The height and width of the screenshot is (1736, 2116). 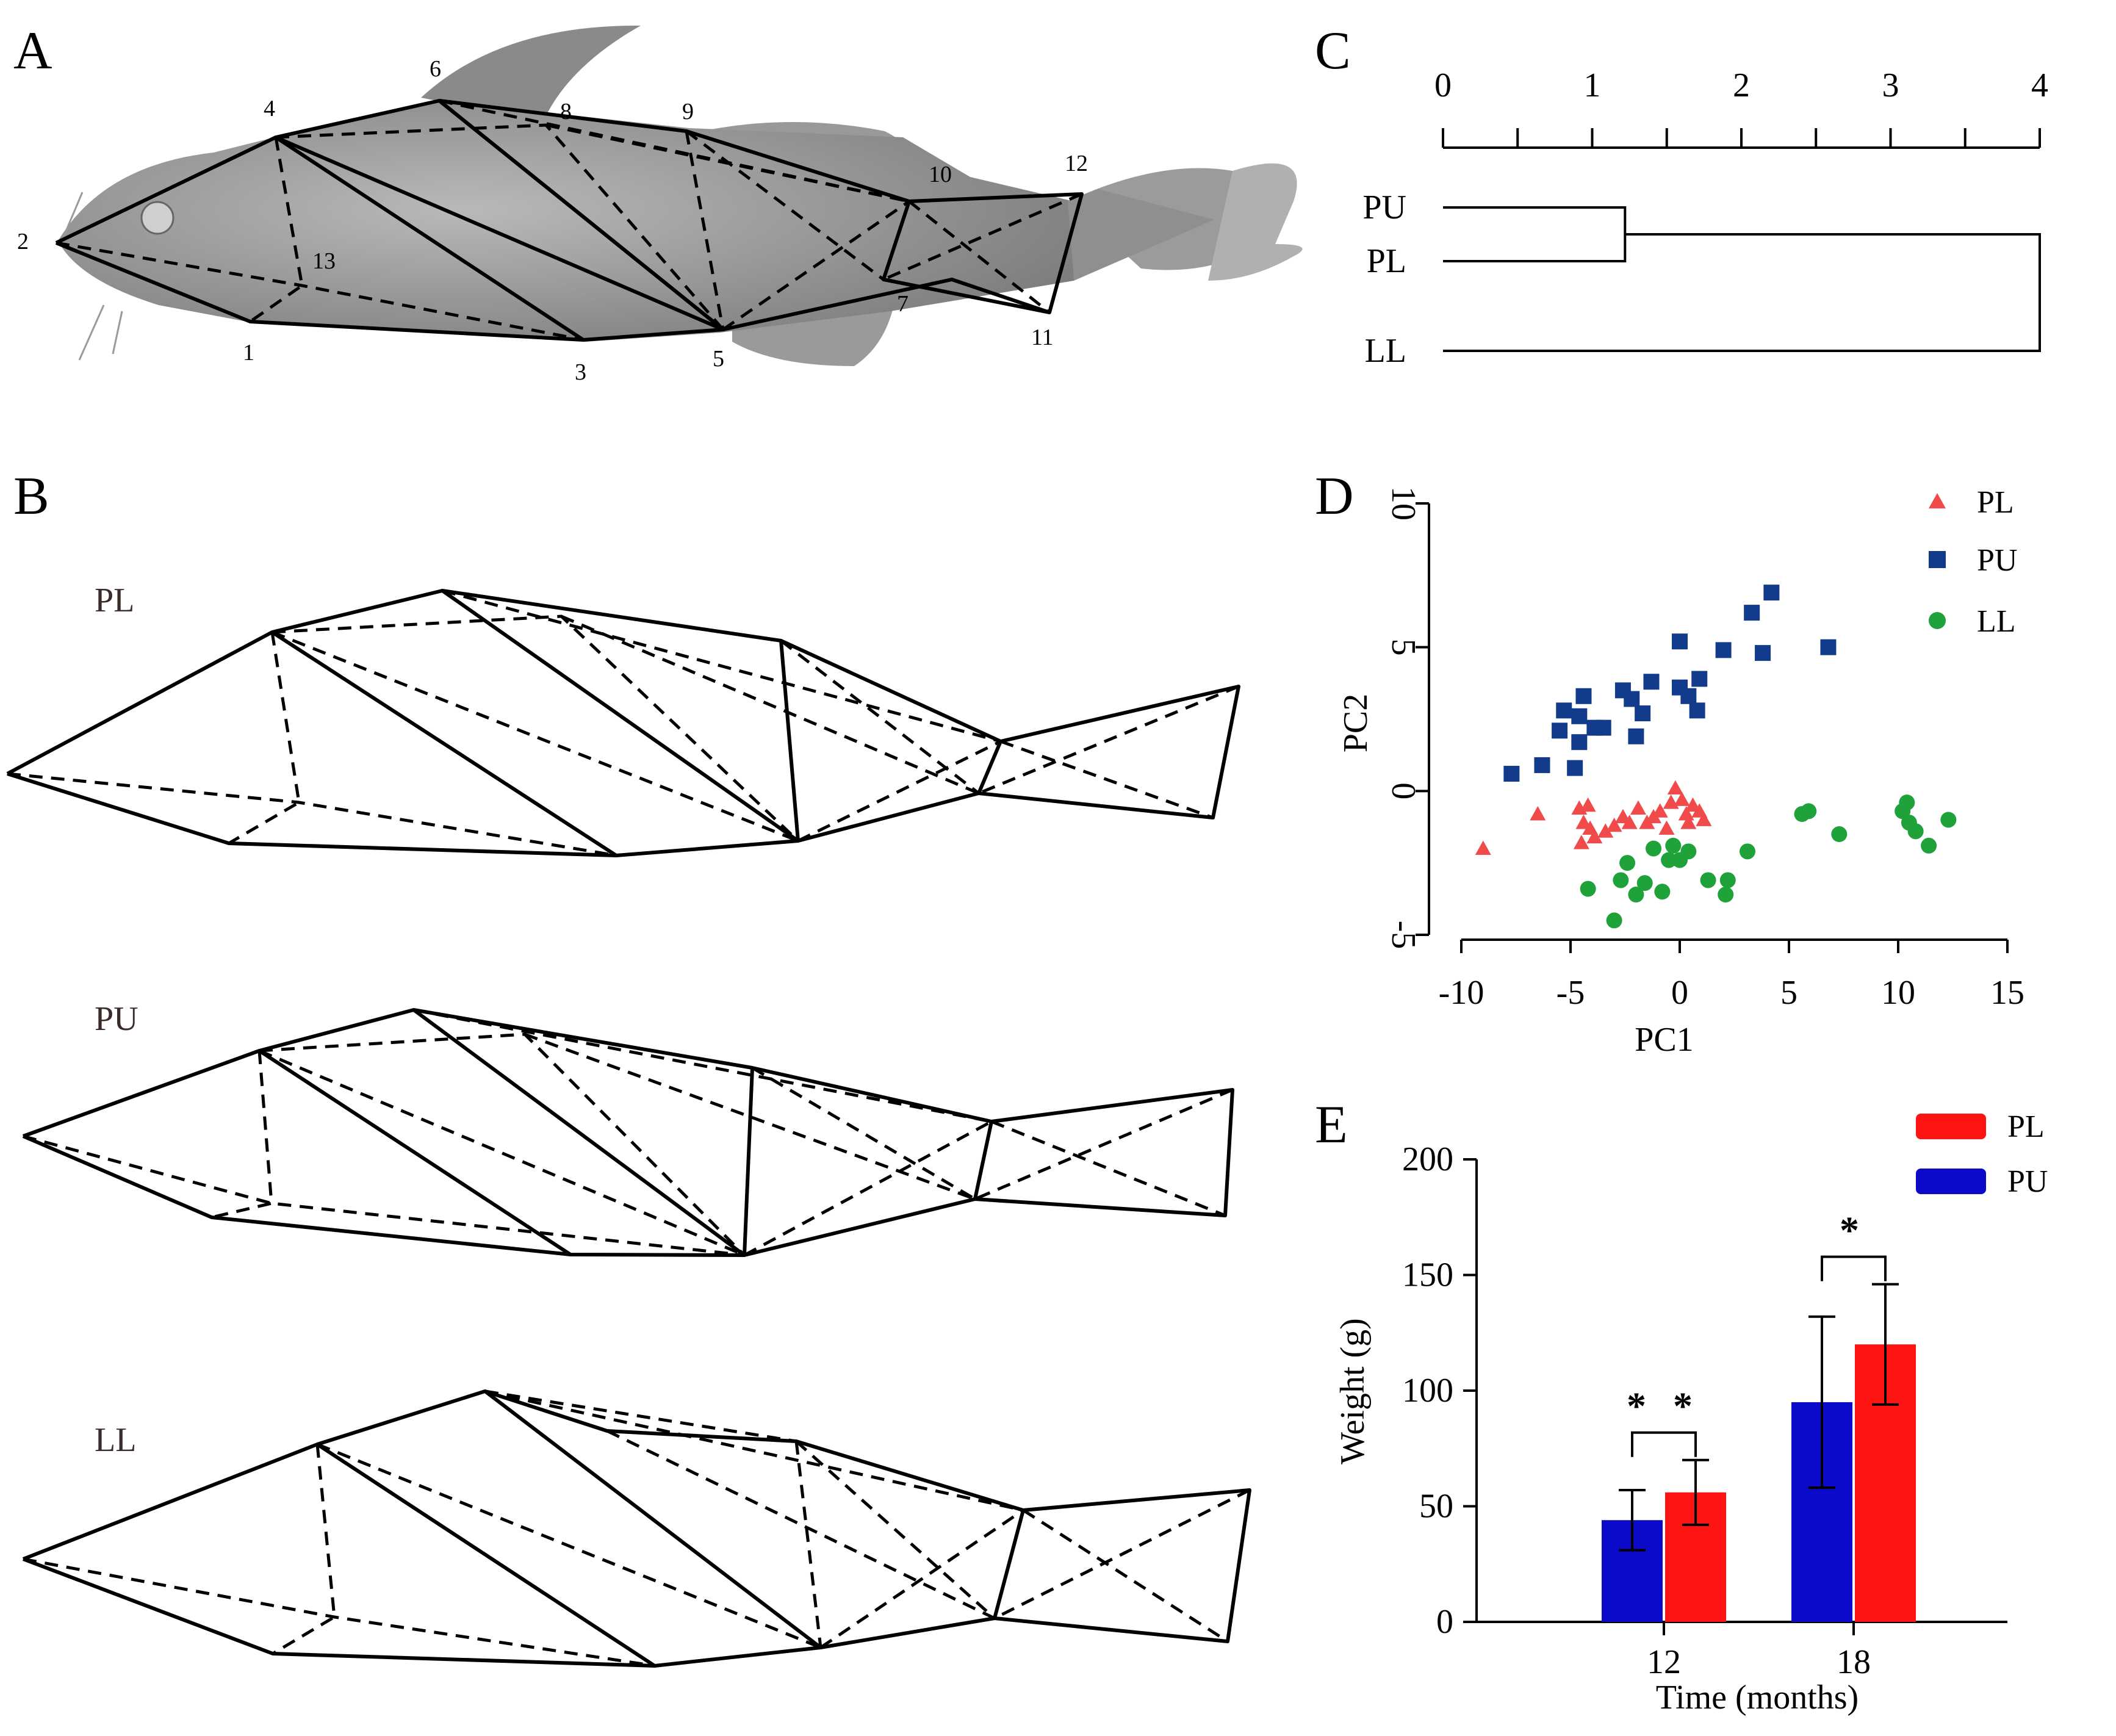 What do you see at coordinates (1898, 993) in the screenshot?
I see `pca-x-tick-label: 10` at bounding box center [1898, 993].